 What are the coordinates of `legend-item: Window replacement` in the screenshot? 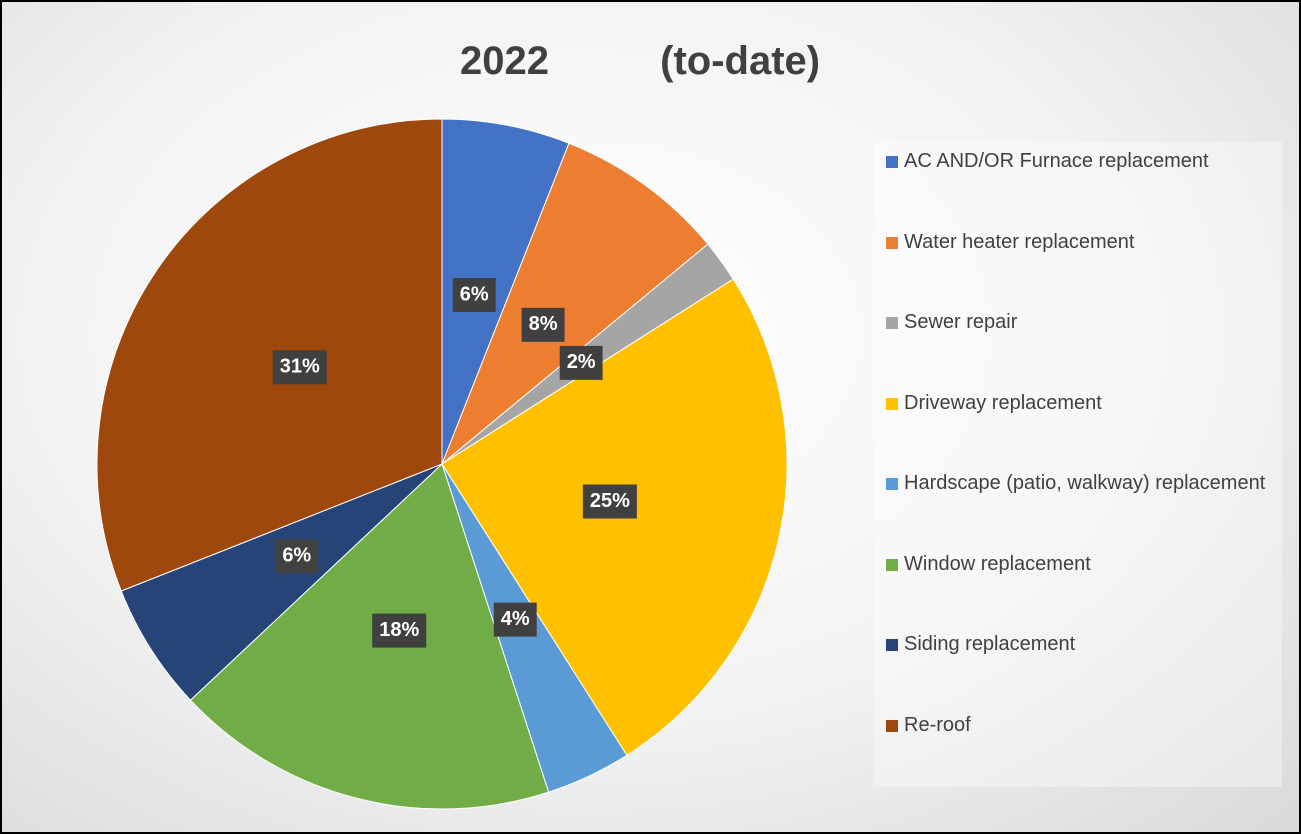 It's located at (1081, 564).